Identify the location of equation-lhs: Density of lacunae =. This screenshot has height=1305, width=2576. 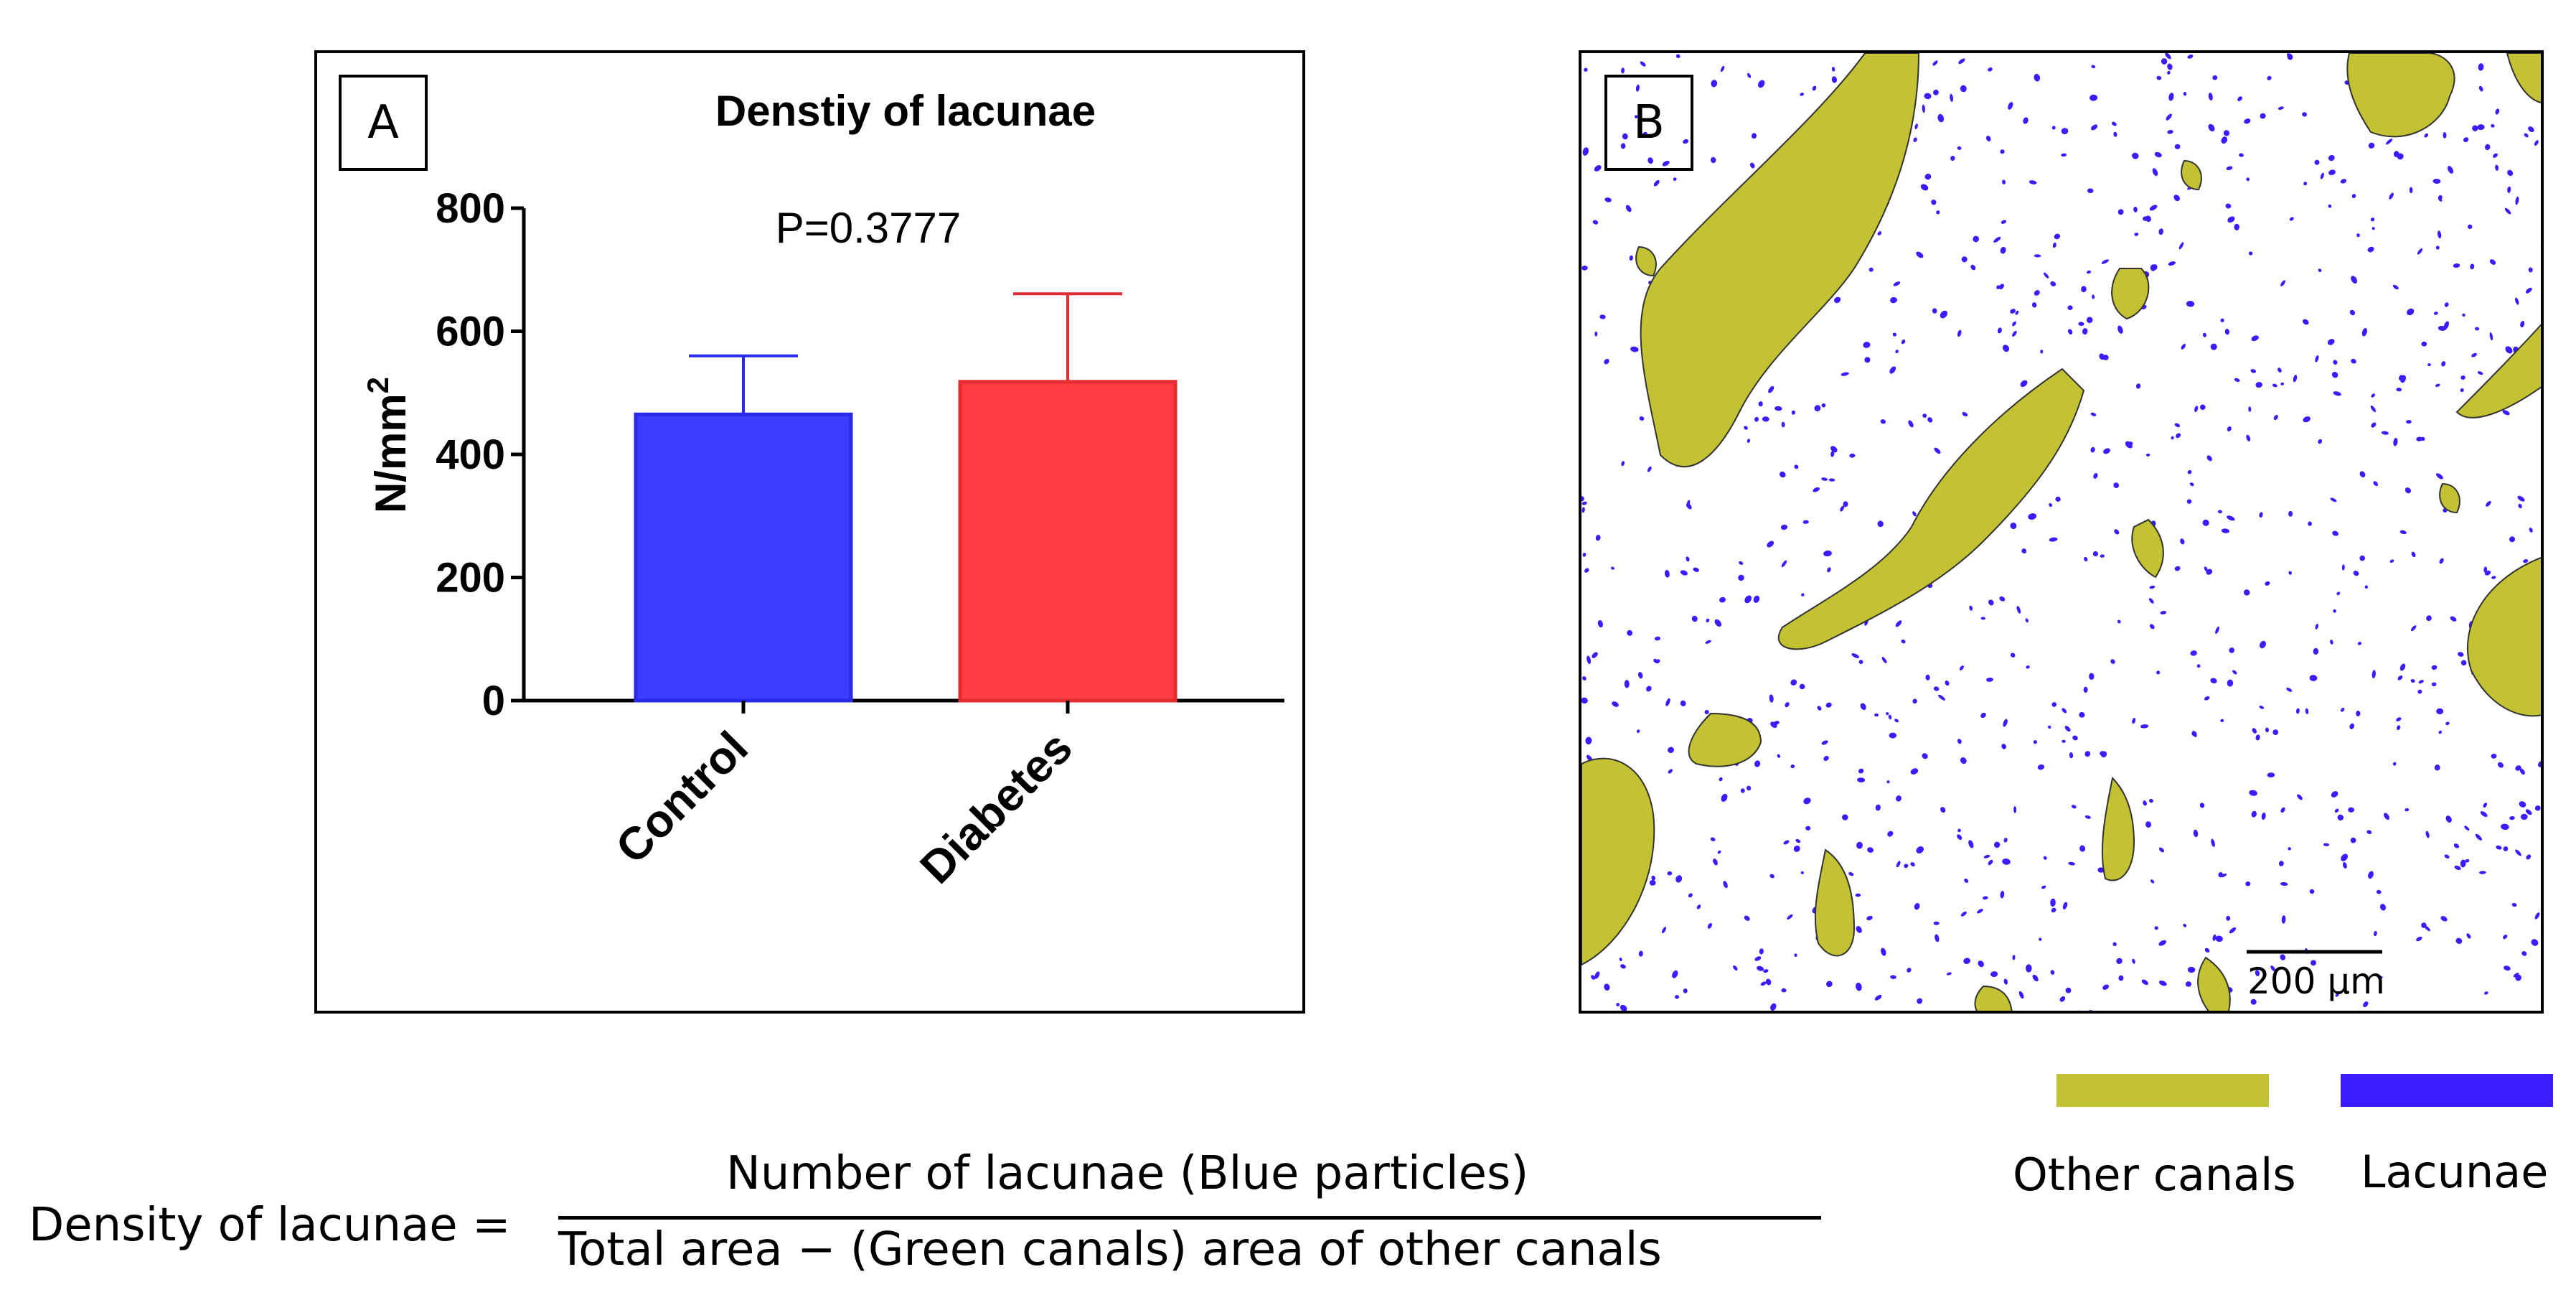
(270, 1225).